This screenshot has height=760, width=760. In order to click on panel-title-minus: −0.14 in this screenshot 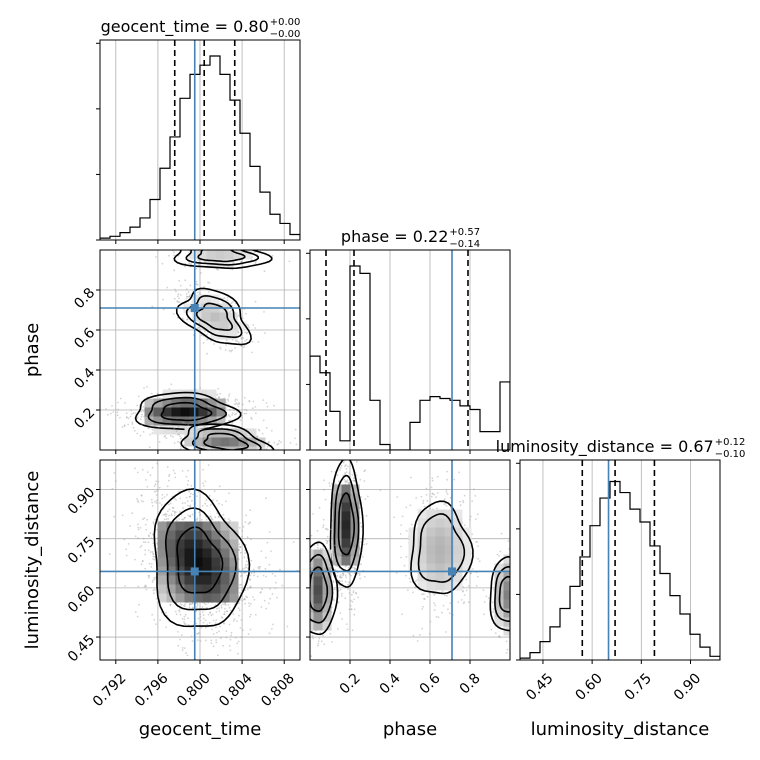, I will do `click(464, 244)`.